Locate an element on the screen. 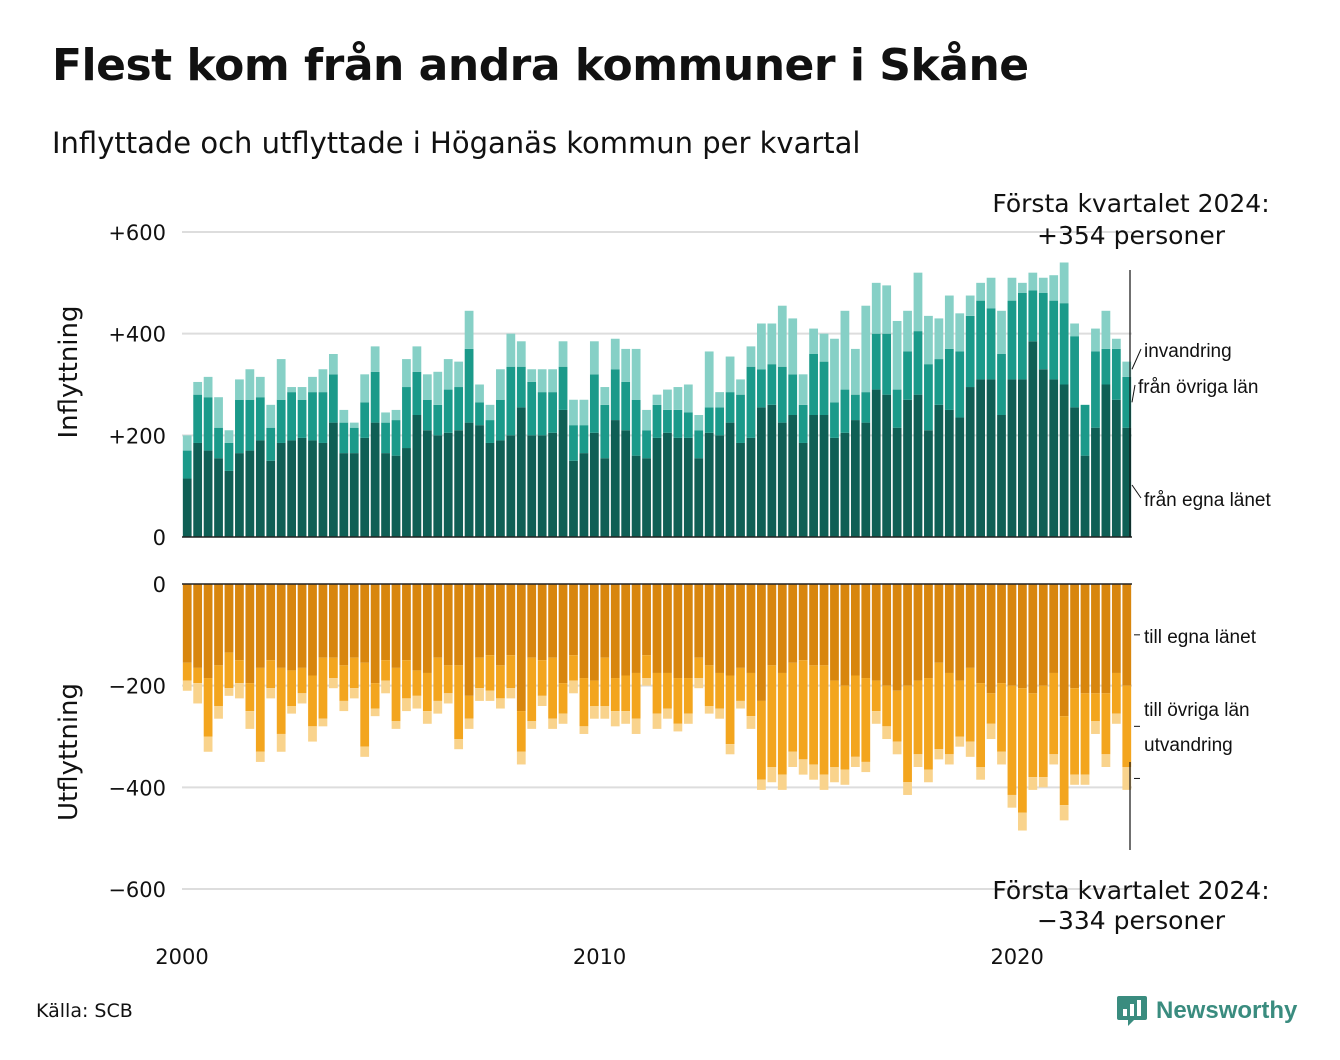 The height and width of the screenshot is (1060, 1340). brand-name: Newsworthy is located at coordinates (1227, 1010).